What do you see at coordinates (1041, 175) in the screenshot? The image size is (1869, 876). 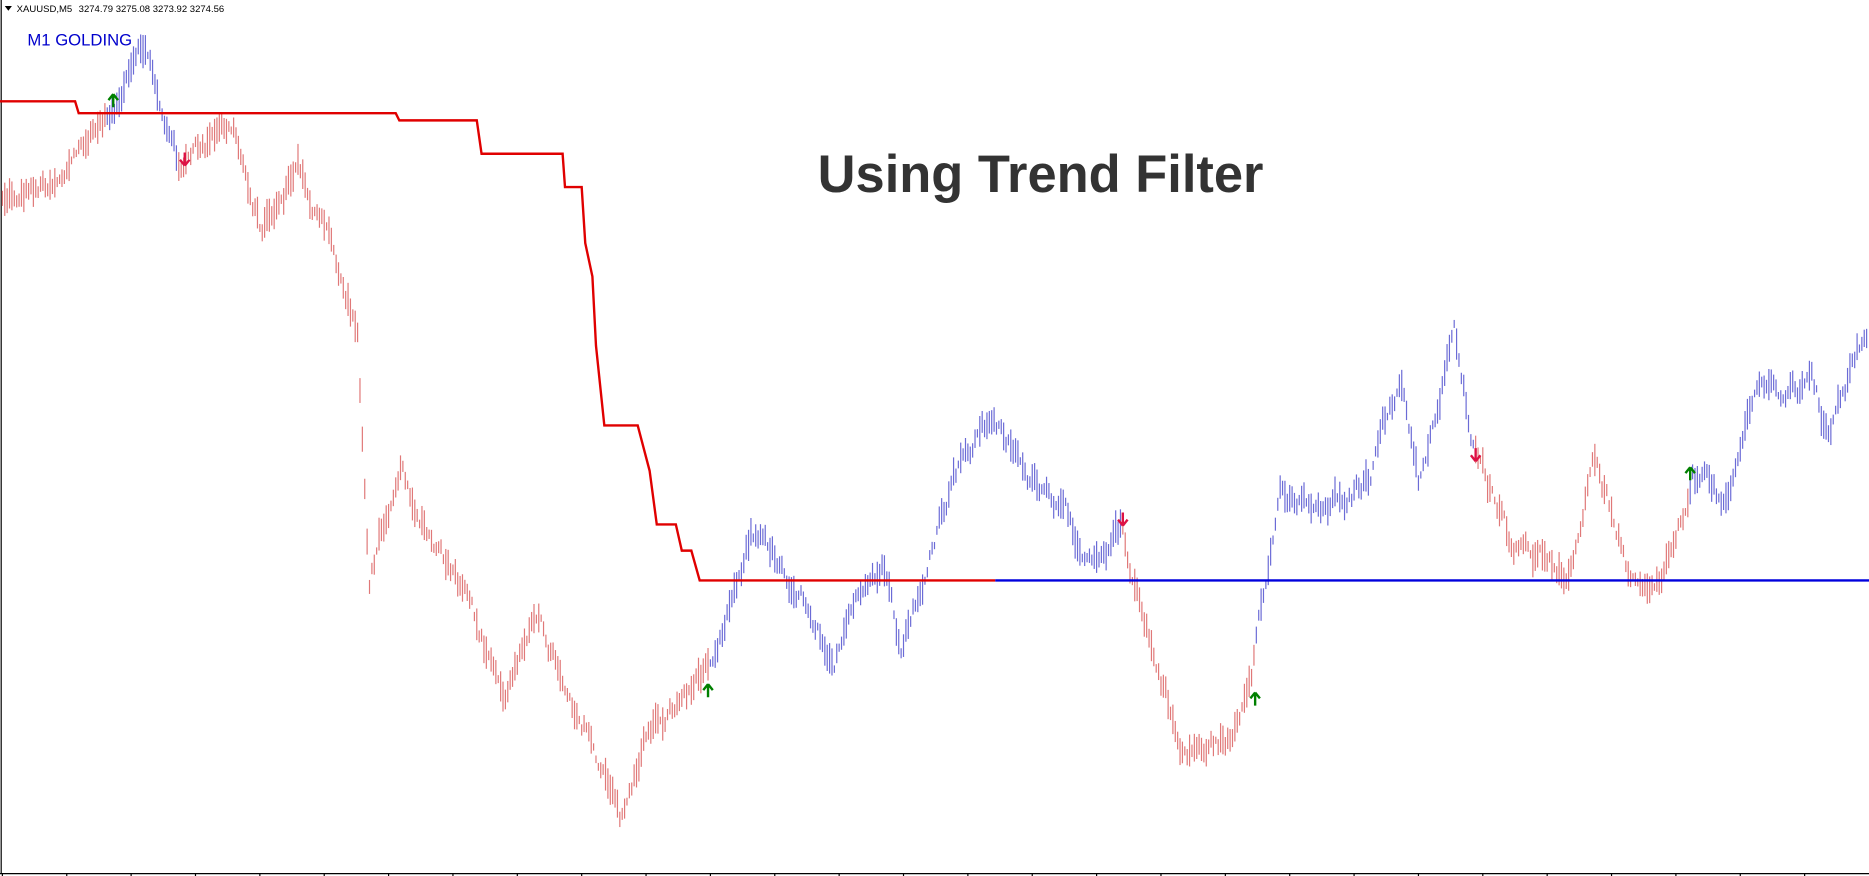 I see `overlay-title: Using Trend Filter` at bounding box center [1041, 175].